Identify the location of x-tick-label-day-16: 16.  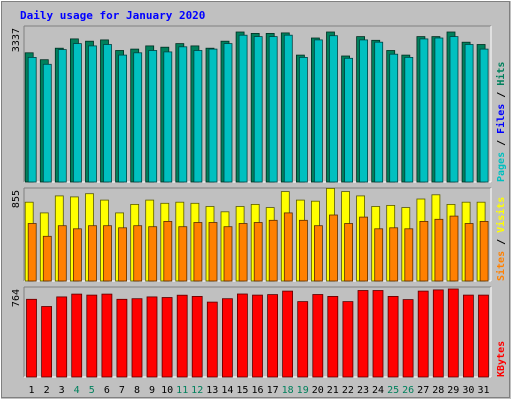
(257, 390).